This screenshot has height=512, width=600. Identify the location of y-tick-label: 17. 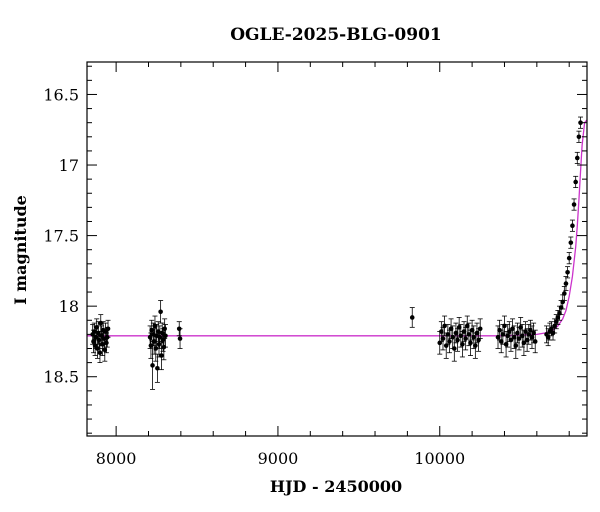
(69, 165).